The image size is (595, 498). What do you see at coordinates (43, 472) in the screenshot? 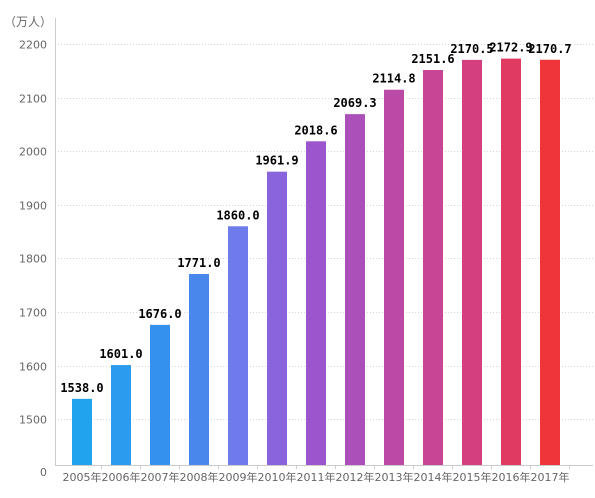
I see `y-axis-break-label: 0` at bounding box center [43, 472].